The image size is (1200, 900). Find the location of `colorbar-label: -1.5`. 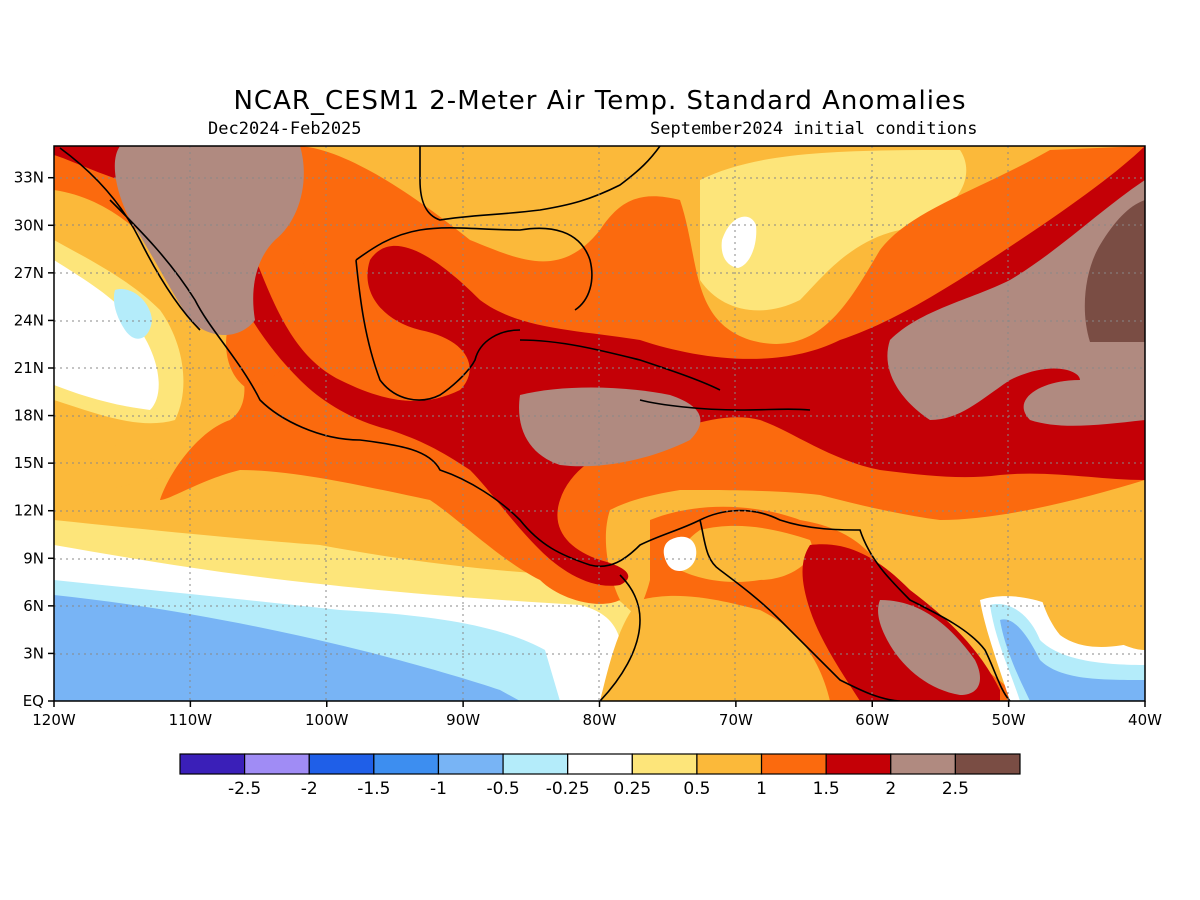

colorbar-label: -1.5 is located at coordinates (373, 789).